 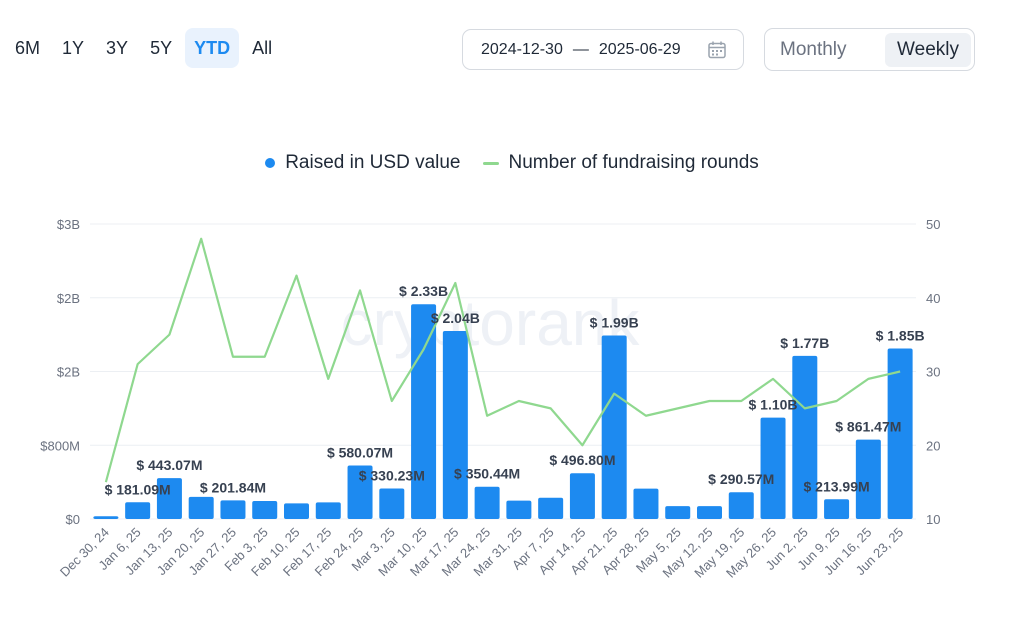 I want to click on y-left-tick-label: $800M, so click(x=60, y=445).